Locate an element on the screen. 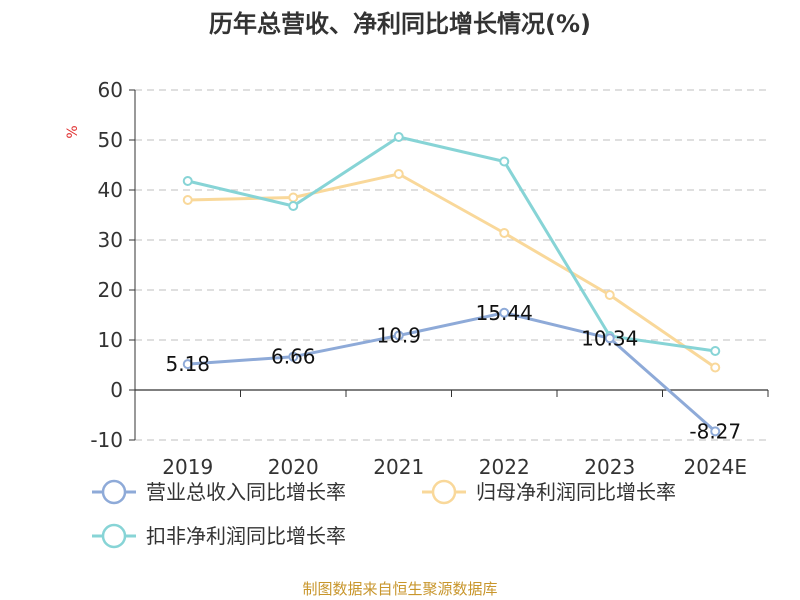 The width and height of the screenshot is (800, 600). y-tick-label: 50 is located at coordinates (110, 140).